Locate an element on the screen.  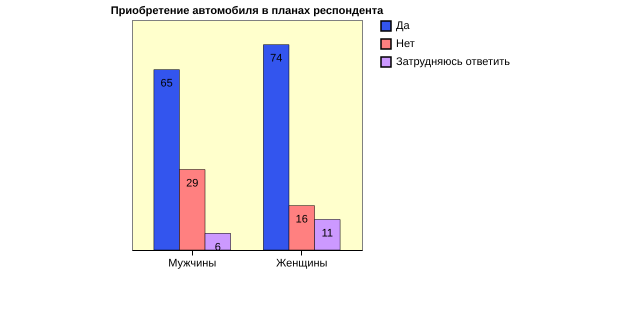
legend-label: Нет is located at coordinates (405, 44).